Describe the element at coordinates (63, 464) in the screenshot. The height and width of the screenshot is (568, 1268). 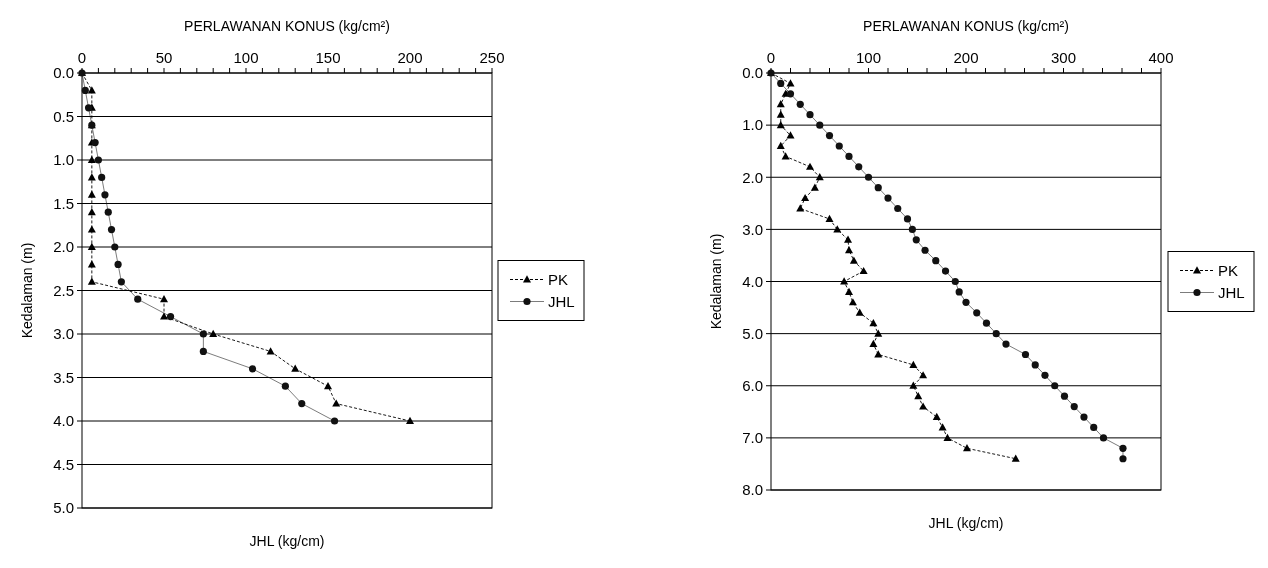
I see `y-tick-label: 4.5` at that location.